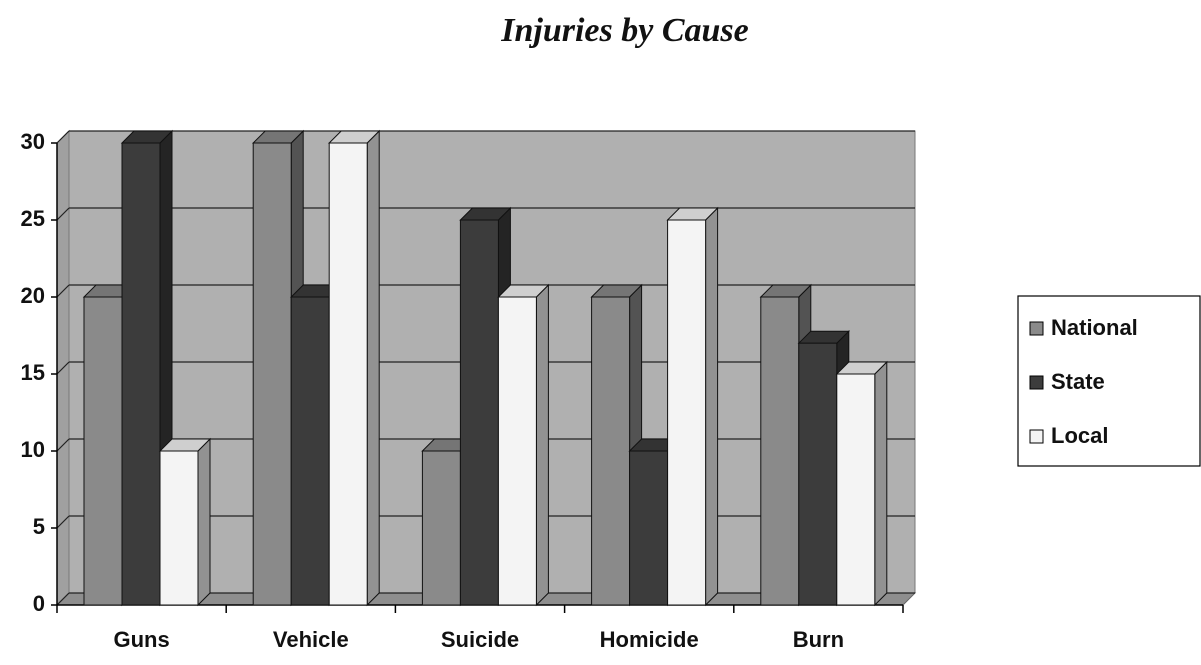 The width and height of the screenshot is (1201, 665). I want to click on y-tick-label: 15, so click(33, 372).